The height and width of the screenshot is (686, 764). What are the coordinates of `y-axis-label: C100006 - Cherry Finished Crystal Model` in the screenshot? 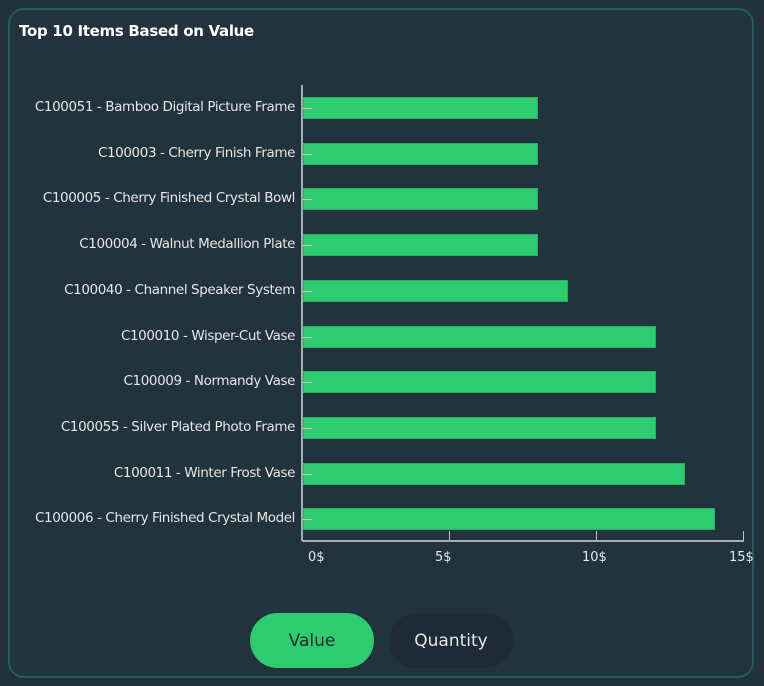 It's located at (165, 518).